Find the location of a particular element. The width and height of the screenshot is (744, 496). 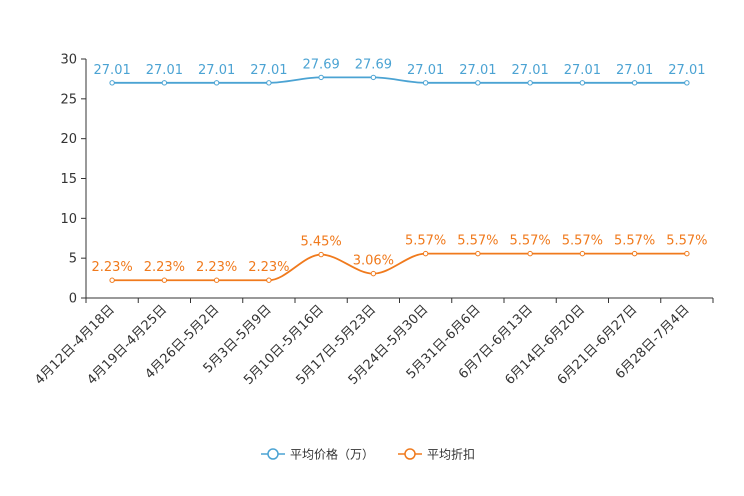

data-label: 5.45% is located at coordinates (320, 242).